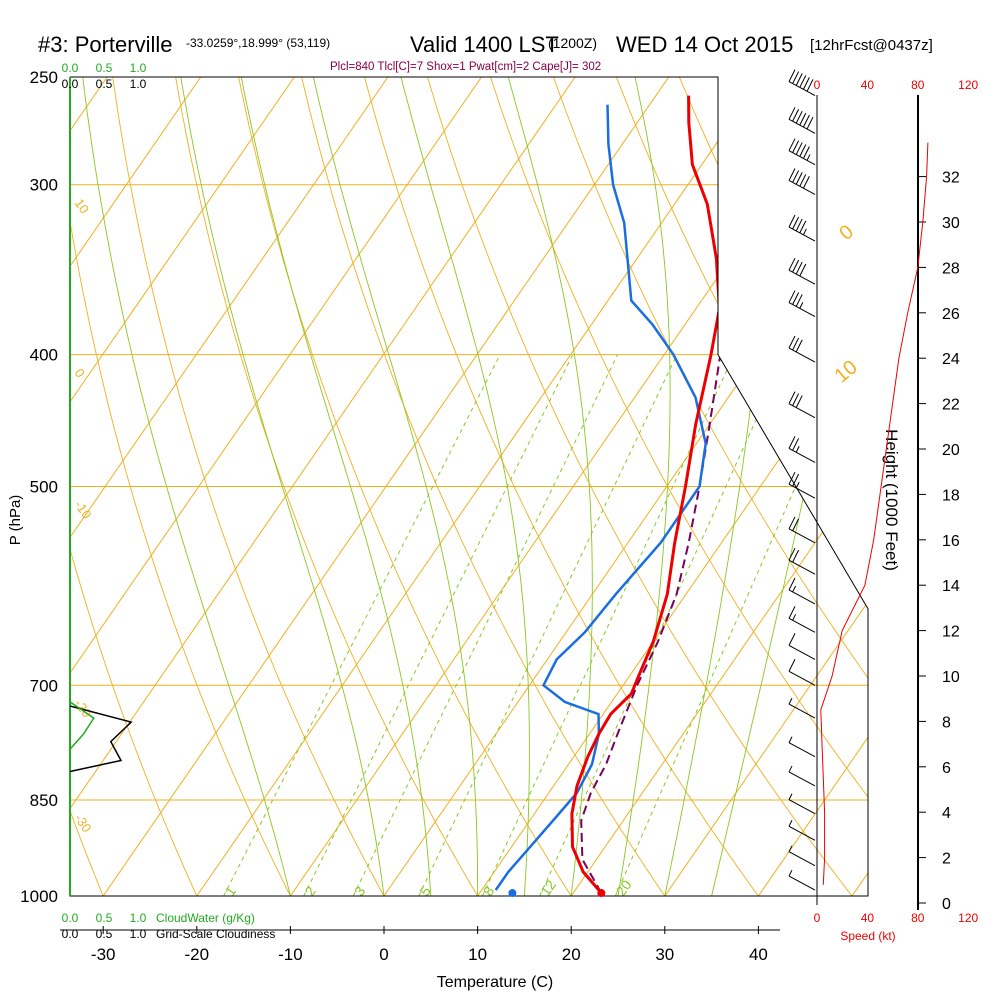  What do you see at coordinates (946, 768) in the screenshot?
I see `height-tick-label: 6` at bounding box center [946, 768].